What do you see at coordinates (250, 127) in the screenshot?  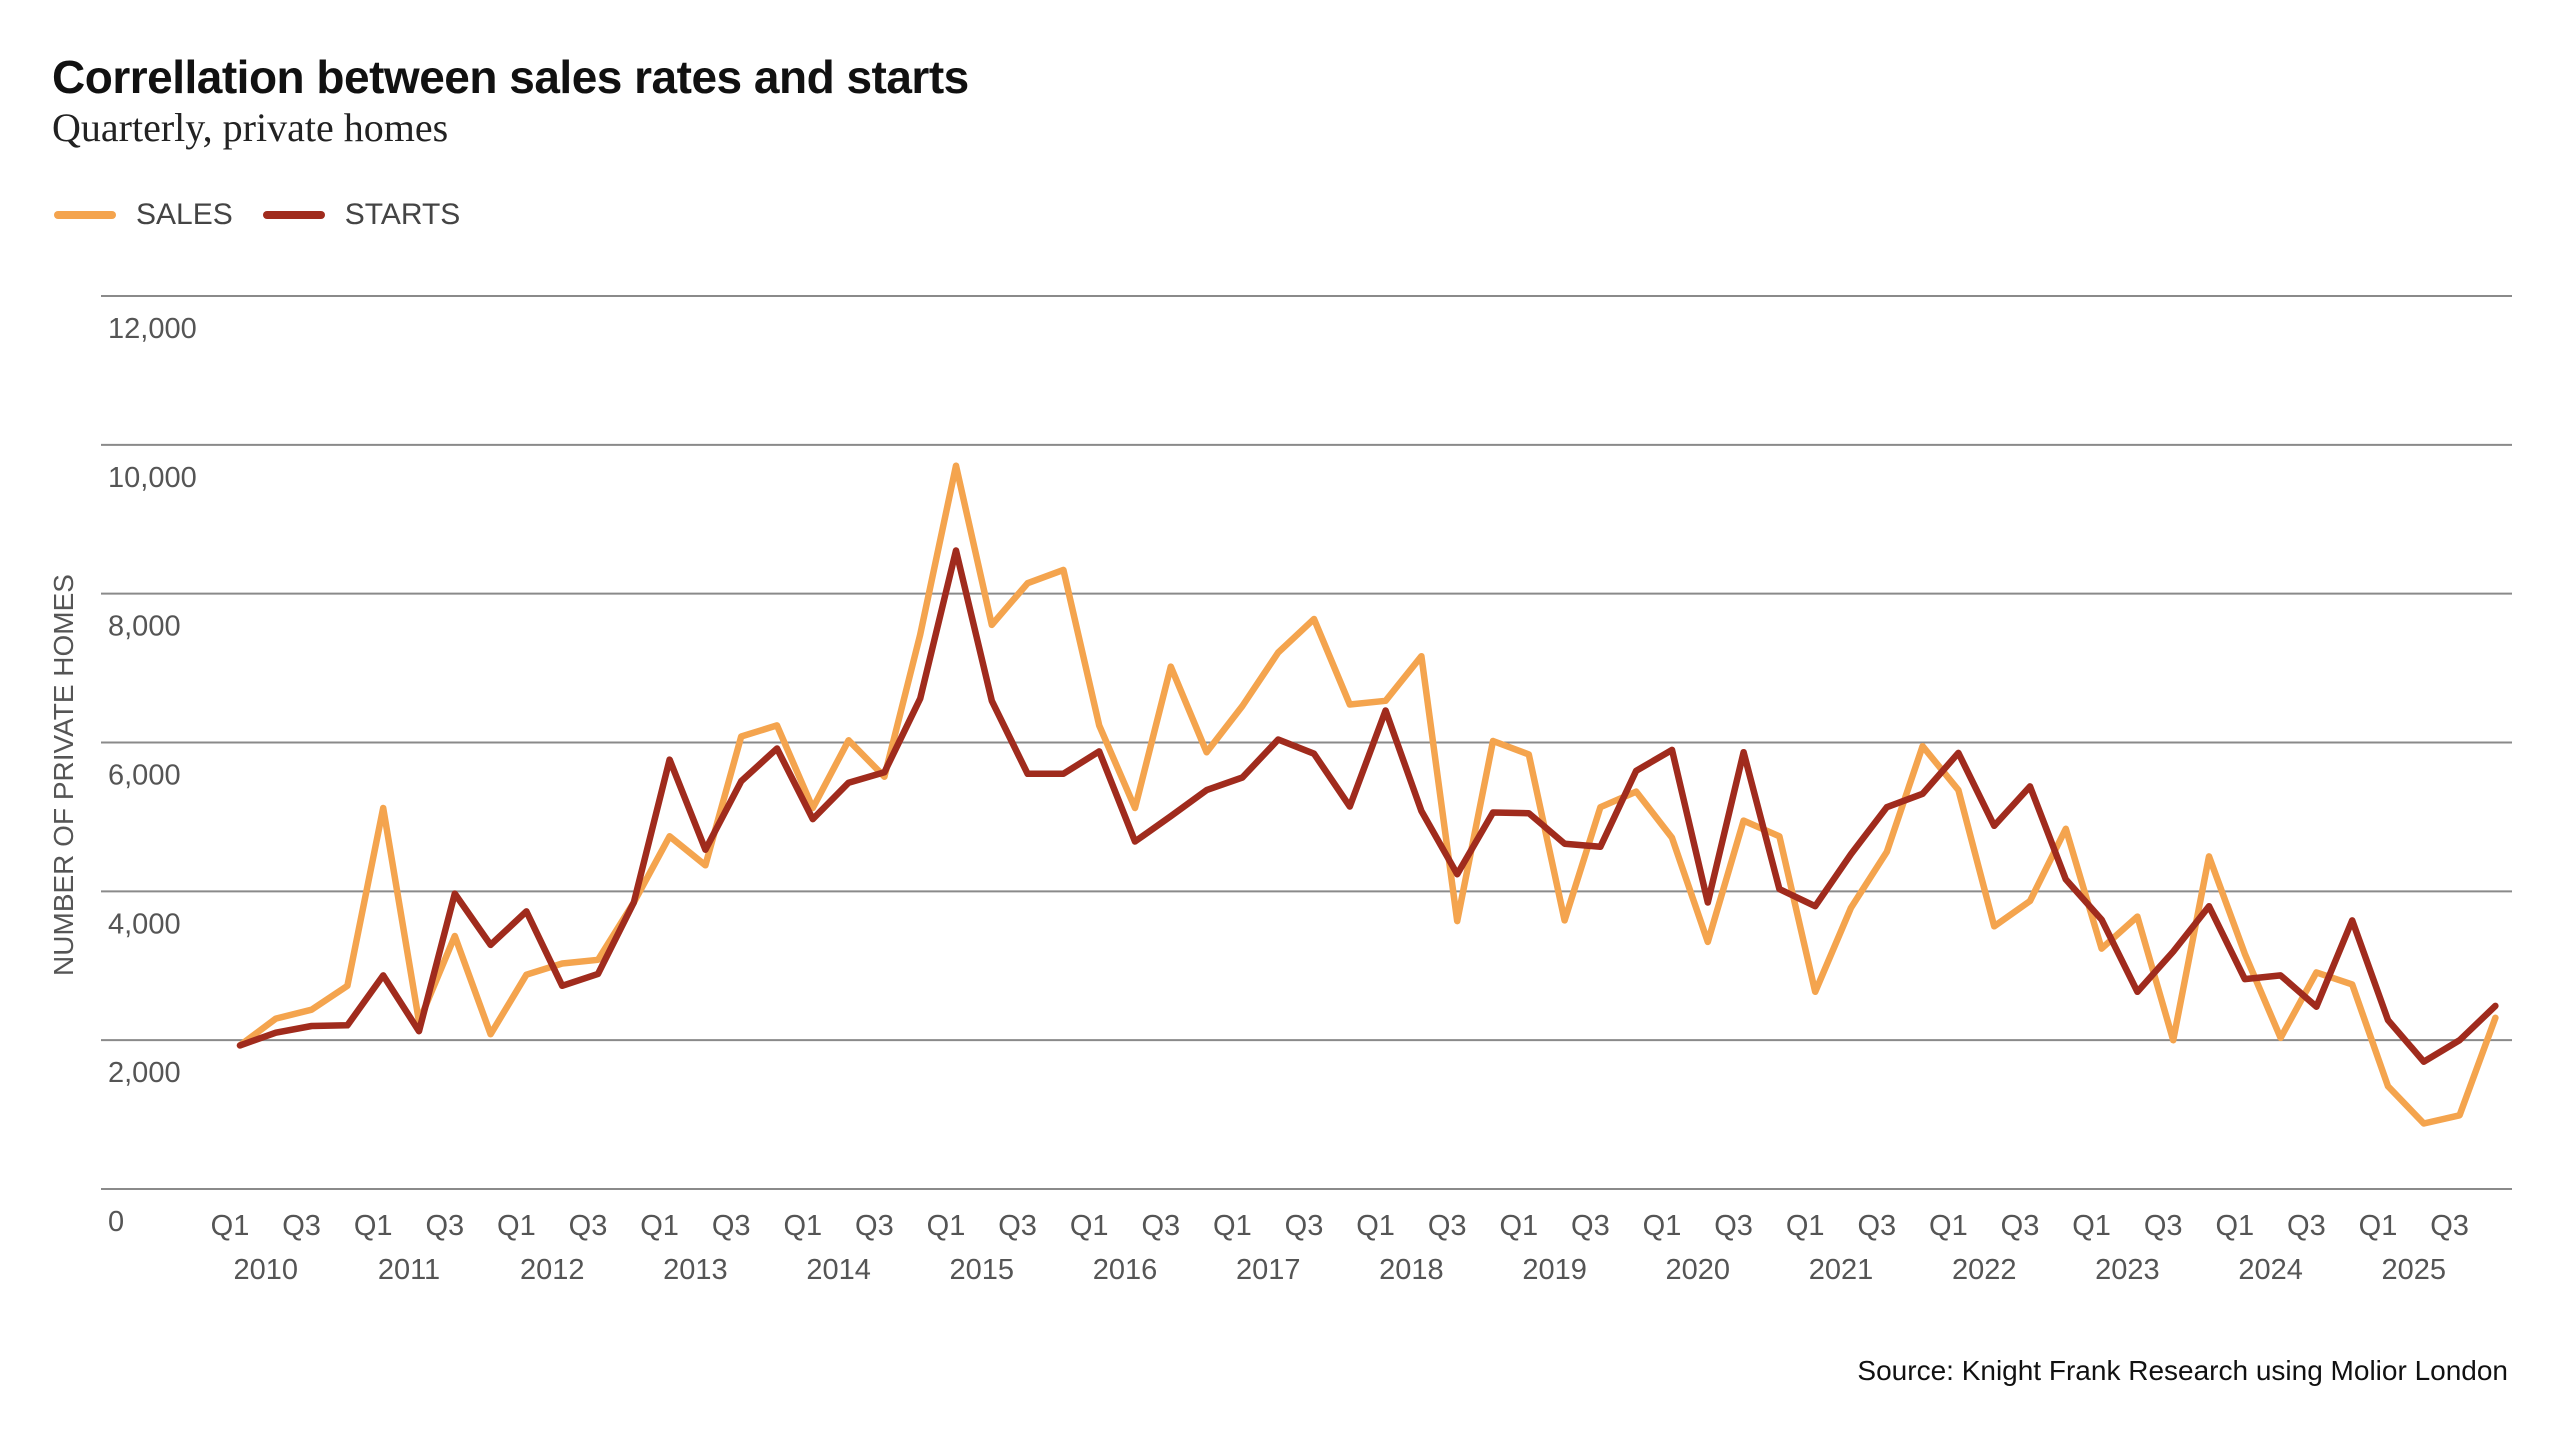 I see `chart-subtitle: Quarterly, private homes` at bounding box center [250, 127].